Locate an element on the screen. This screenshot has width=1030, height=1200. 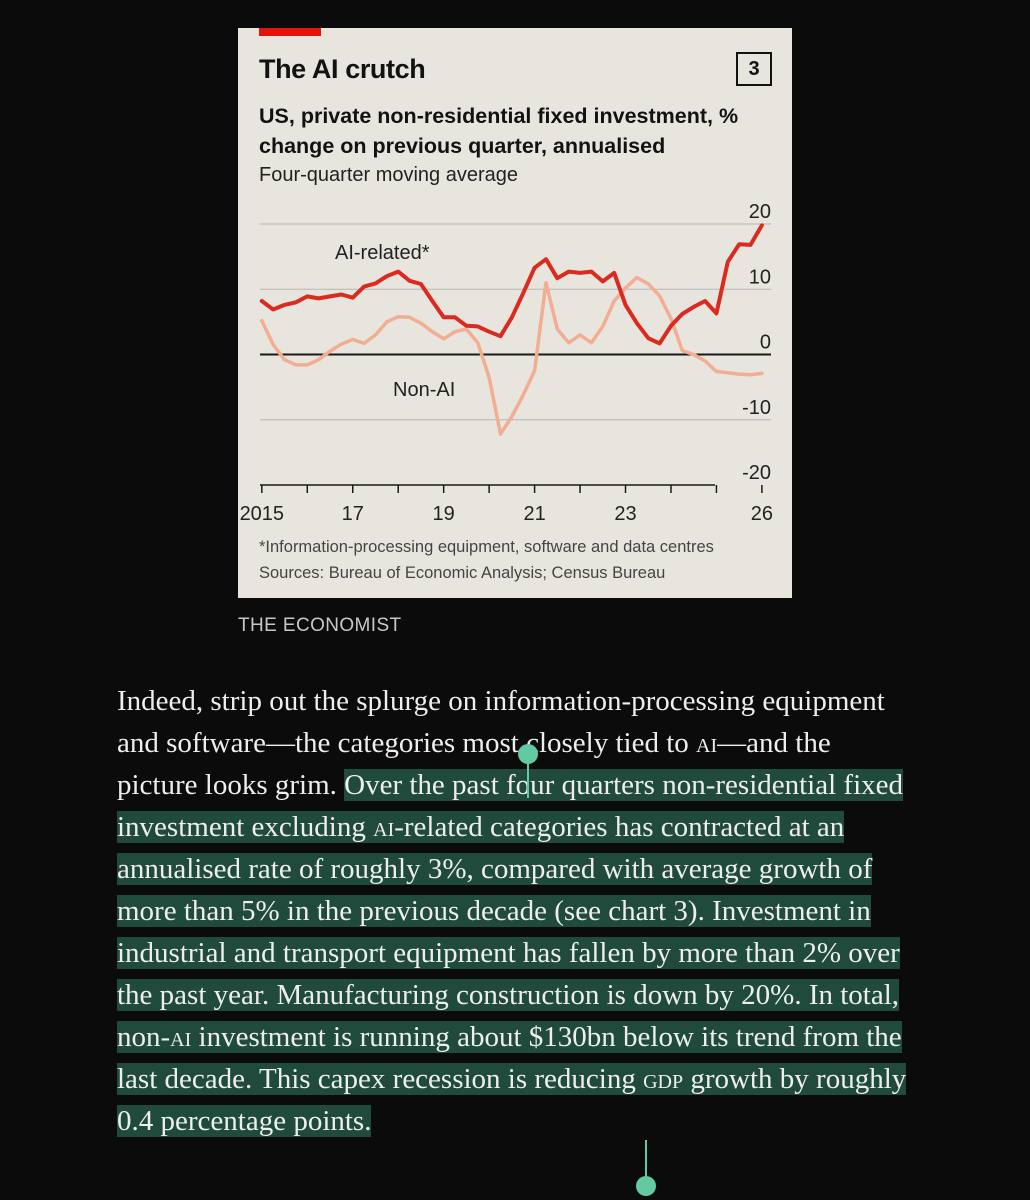
selected-text-part: growth by roughly 0.4 percentage points. is located at coordinates (512, 1100).